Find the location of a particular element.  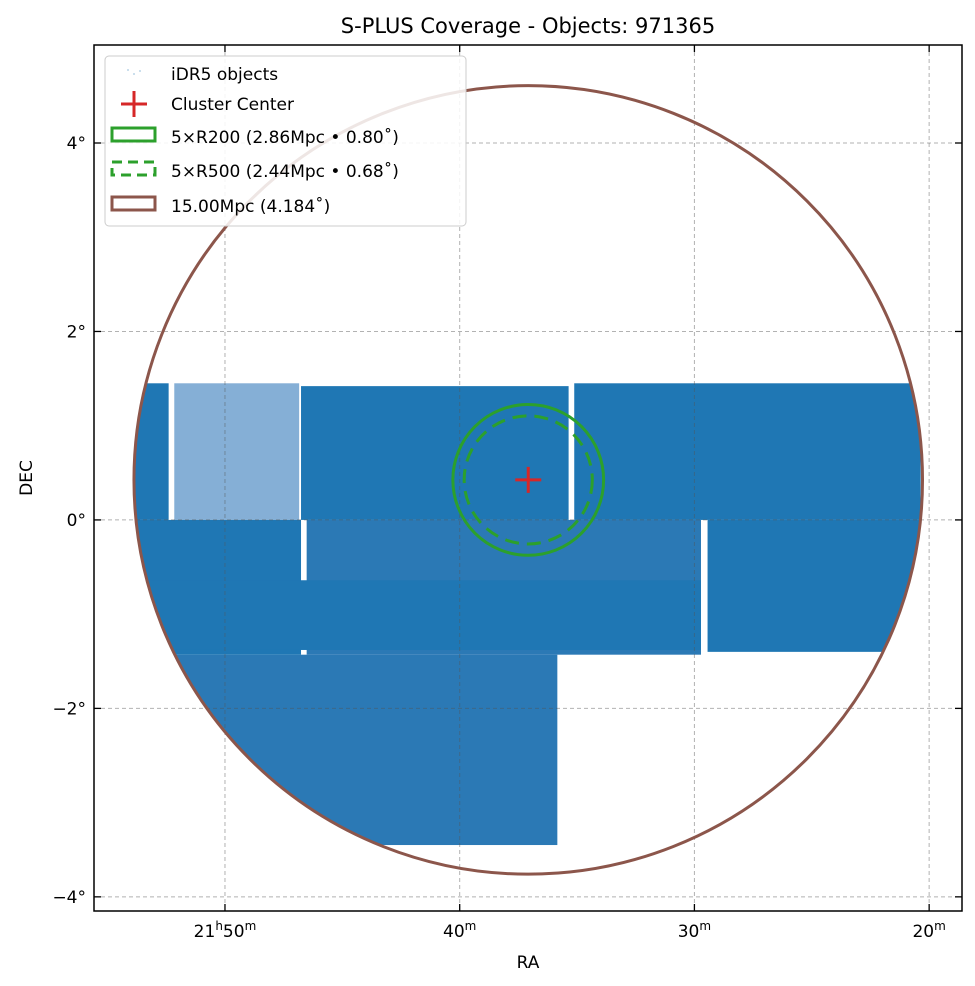

legend-label: 5×R200 (2.86Mpc • 0.80˚) is located at coordinates (285, 137).